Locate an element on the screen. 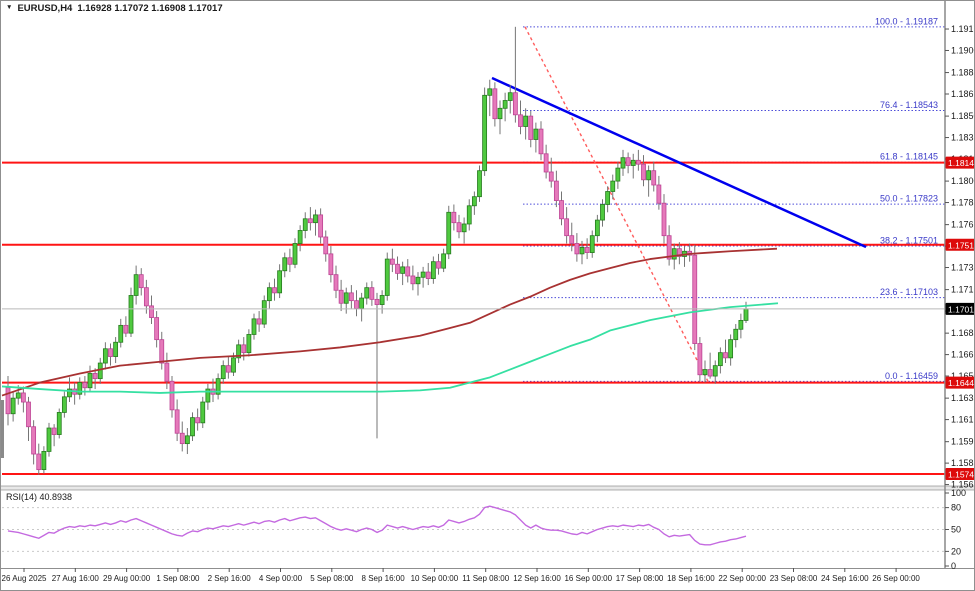  fib-baseline-dashed is located at coordinates (616, 204).